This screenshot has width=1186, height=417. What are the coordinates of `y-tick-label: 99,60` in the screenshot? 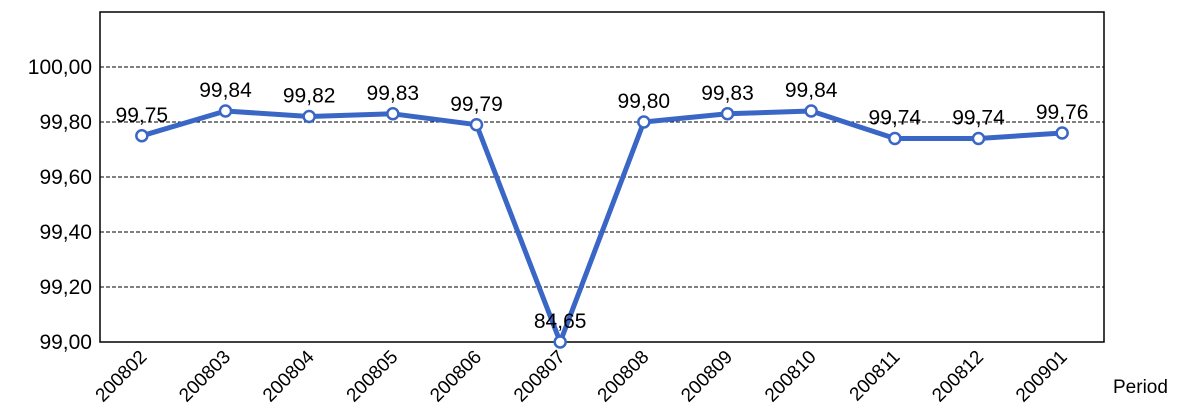 It's located at (65, 177).